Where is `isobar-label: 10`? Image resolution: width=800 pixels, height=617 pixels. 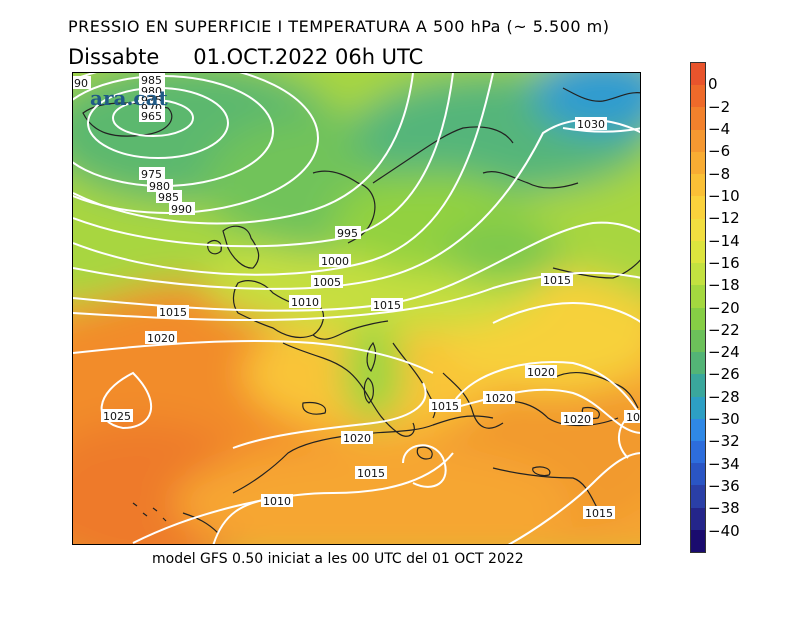
isobar-label: 10 is located at coordinates (632, 417).